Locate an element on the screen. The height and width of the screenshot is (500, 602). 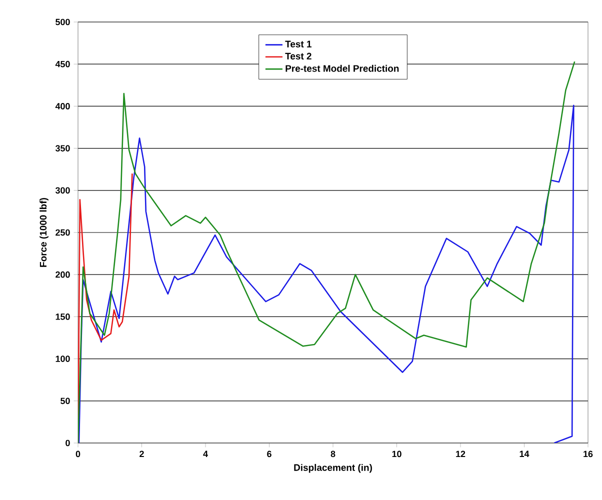
legend-label: Pre-test Model Prediction is located at coordinates (342, 68).